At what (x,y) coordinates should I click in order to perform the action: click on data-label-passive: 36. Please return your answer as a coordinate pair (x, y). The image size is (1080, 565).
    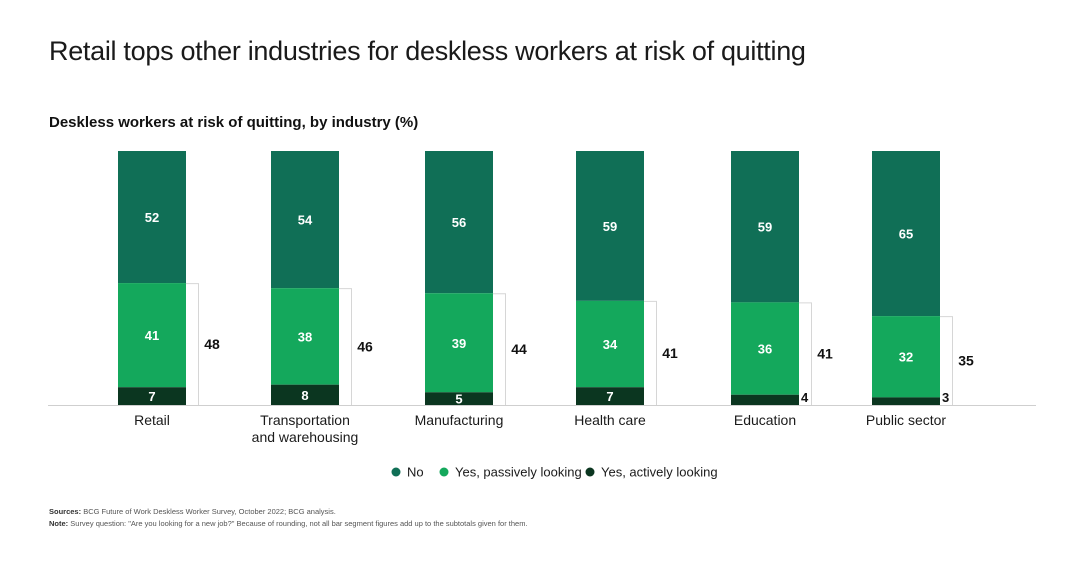
    Looking at the image, I should click on (765, 349).